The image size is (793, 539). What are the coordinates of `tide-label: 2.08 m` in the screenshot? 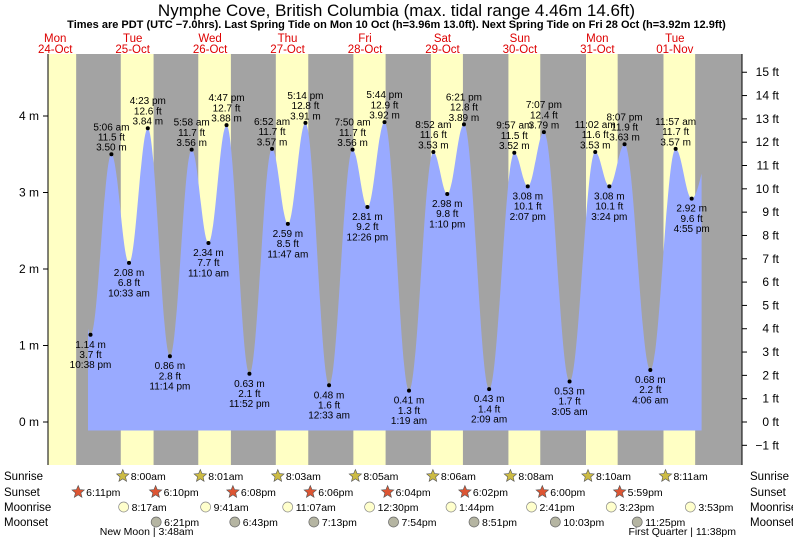 It's located at (129, 273).